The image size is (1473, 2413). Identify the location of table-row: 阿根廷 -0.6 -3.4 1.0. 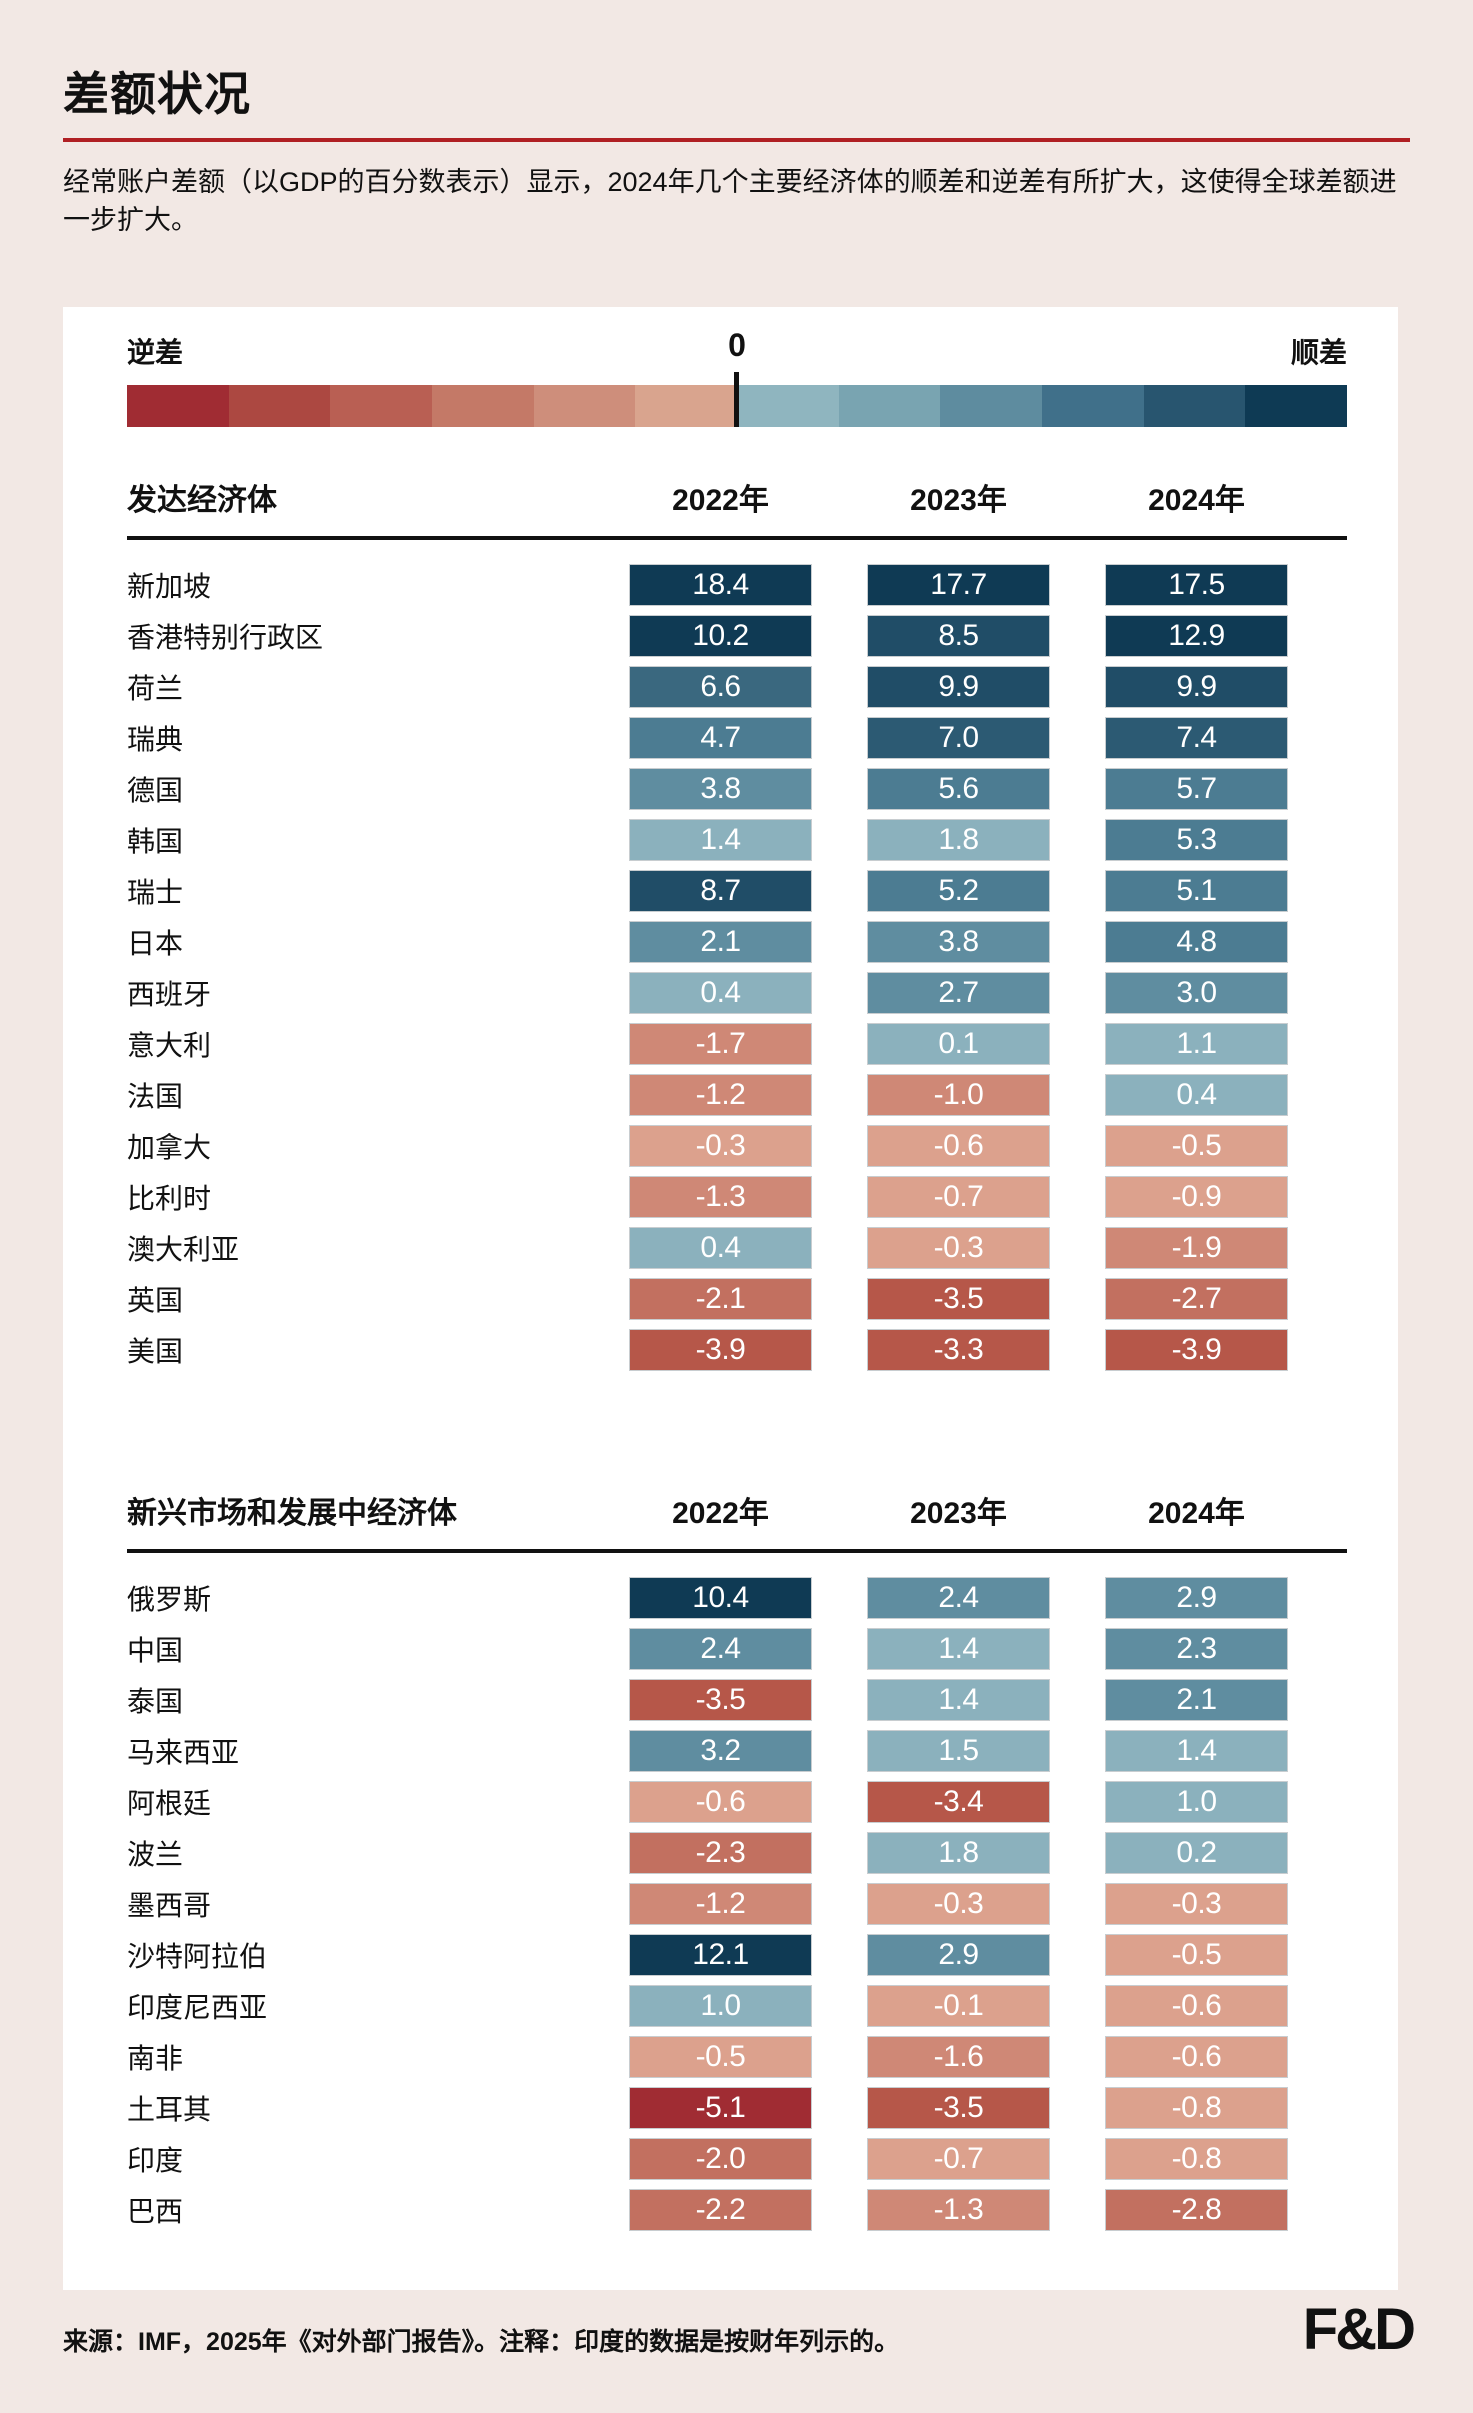
(737, 1802).